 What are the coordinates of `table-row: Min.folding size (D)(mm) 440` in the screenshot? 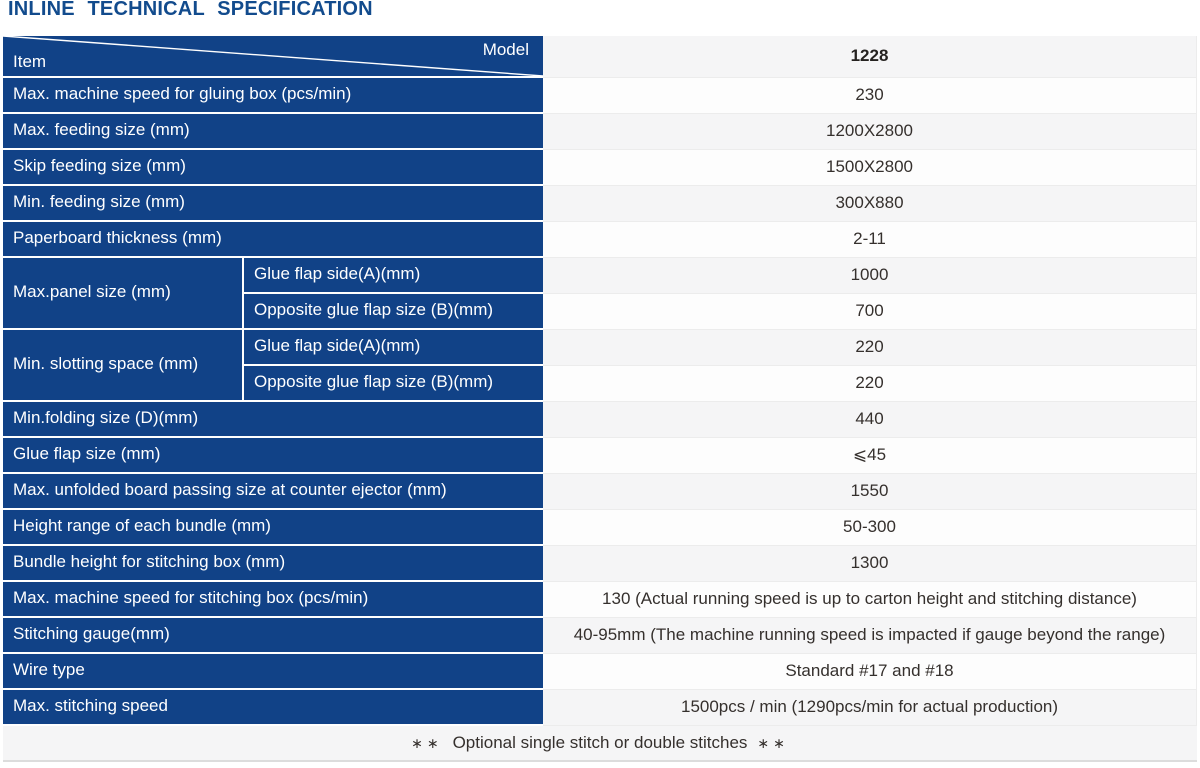 It's located at (600, 420).